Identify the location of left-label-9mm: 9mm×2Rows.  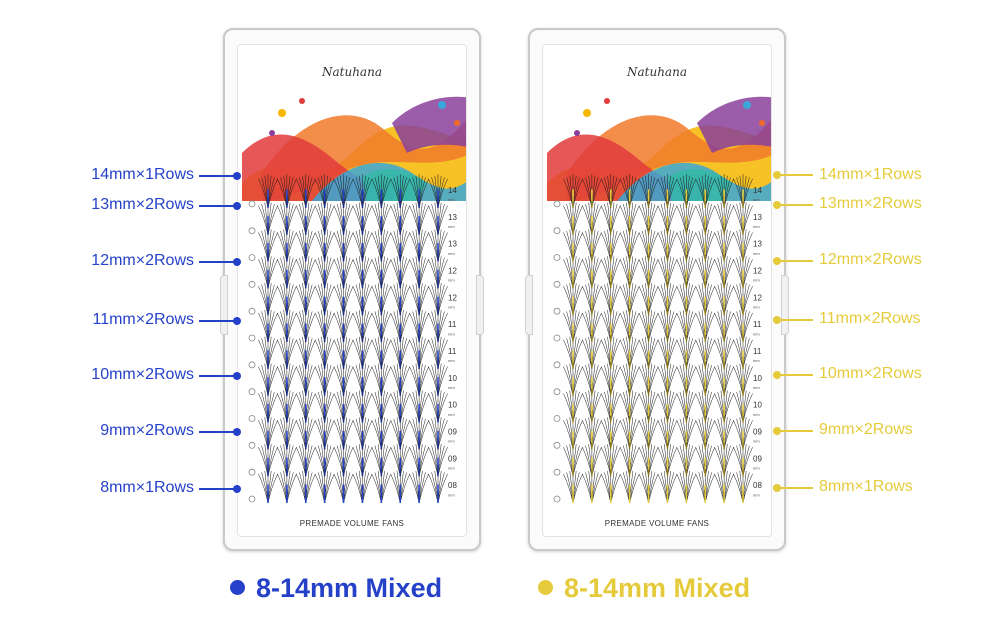
(147, 430).